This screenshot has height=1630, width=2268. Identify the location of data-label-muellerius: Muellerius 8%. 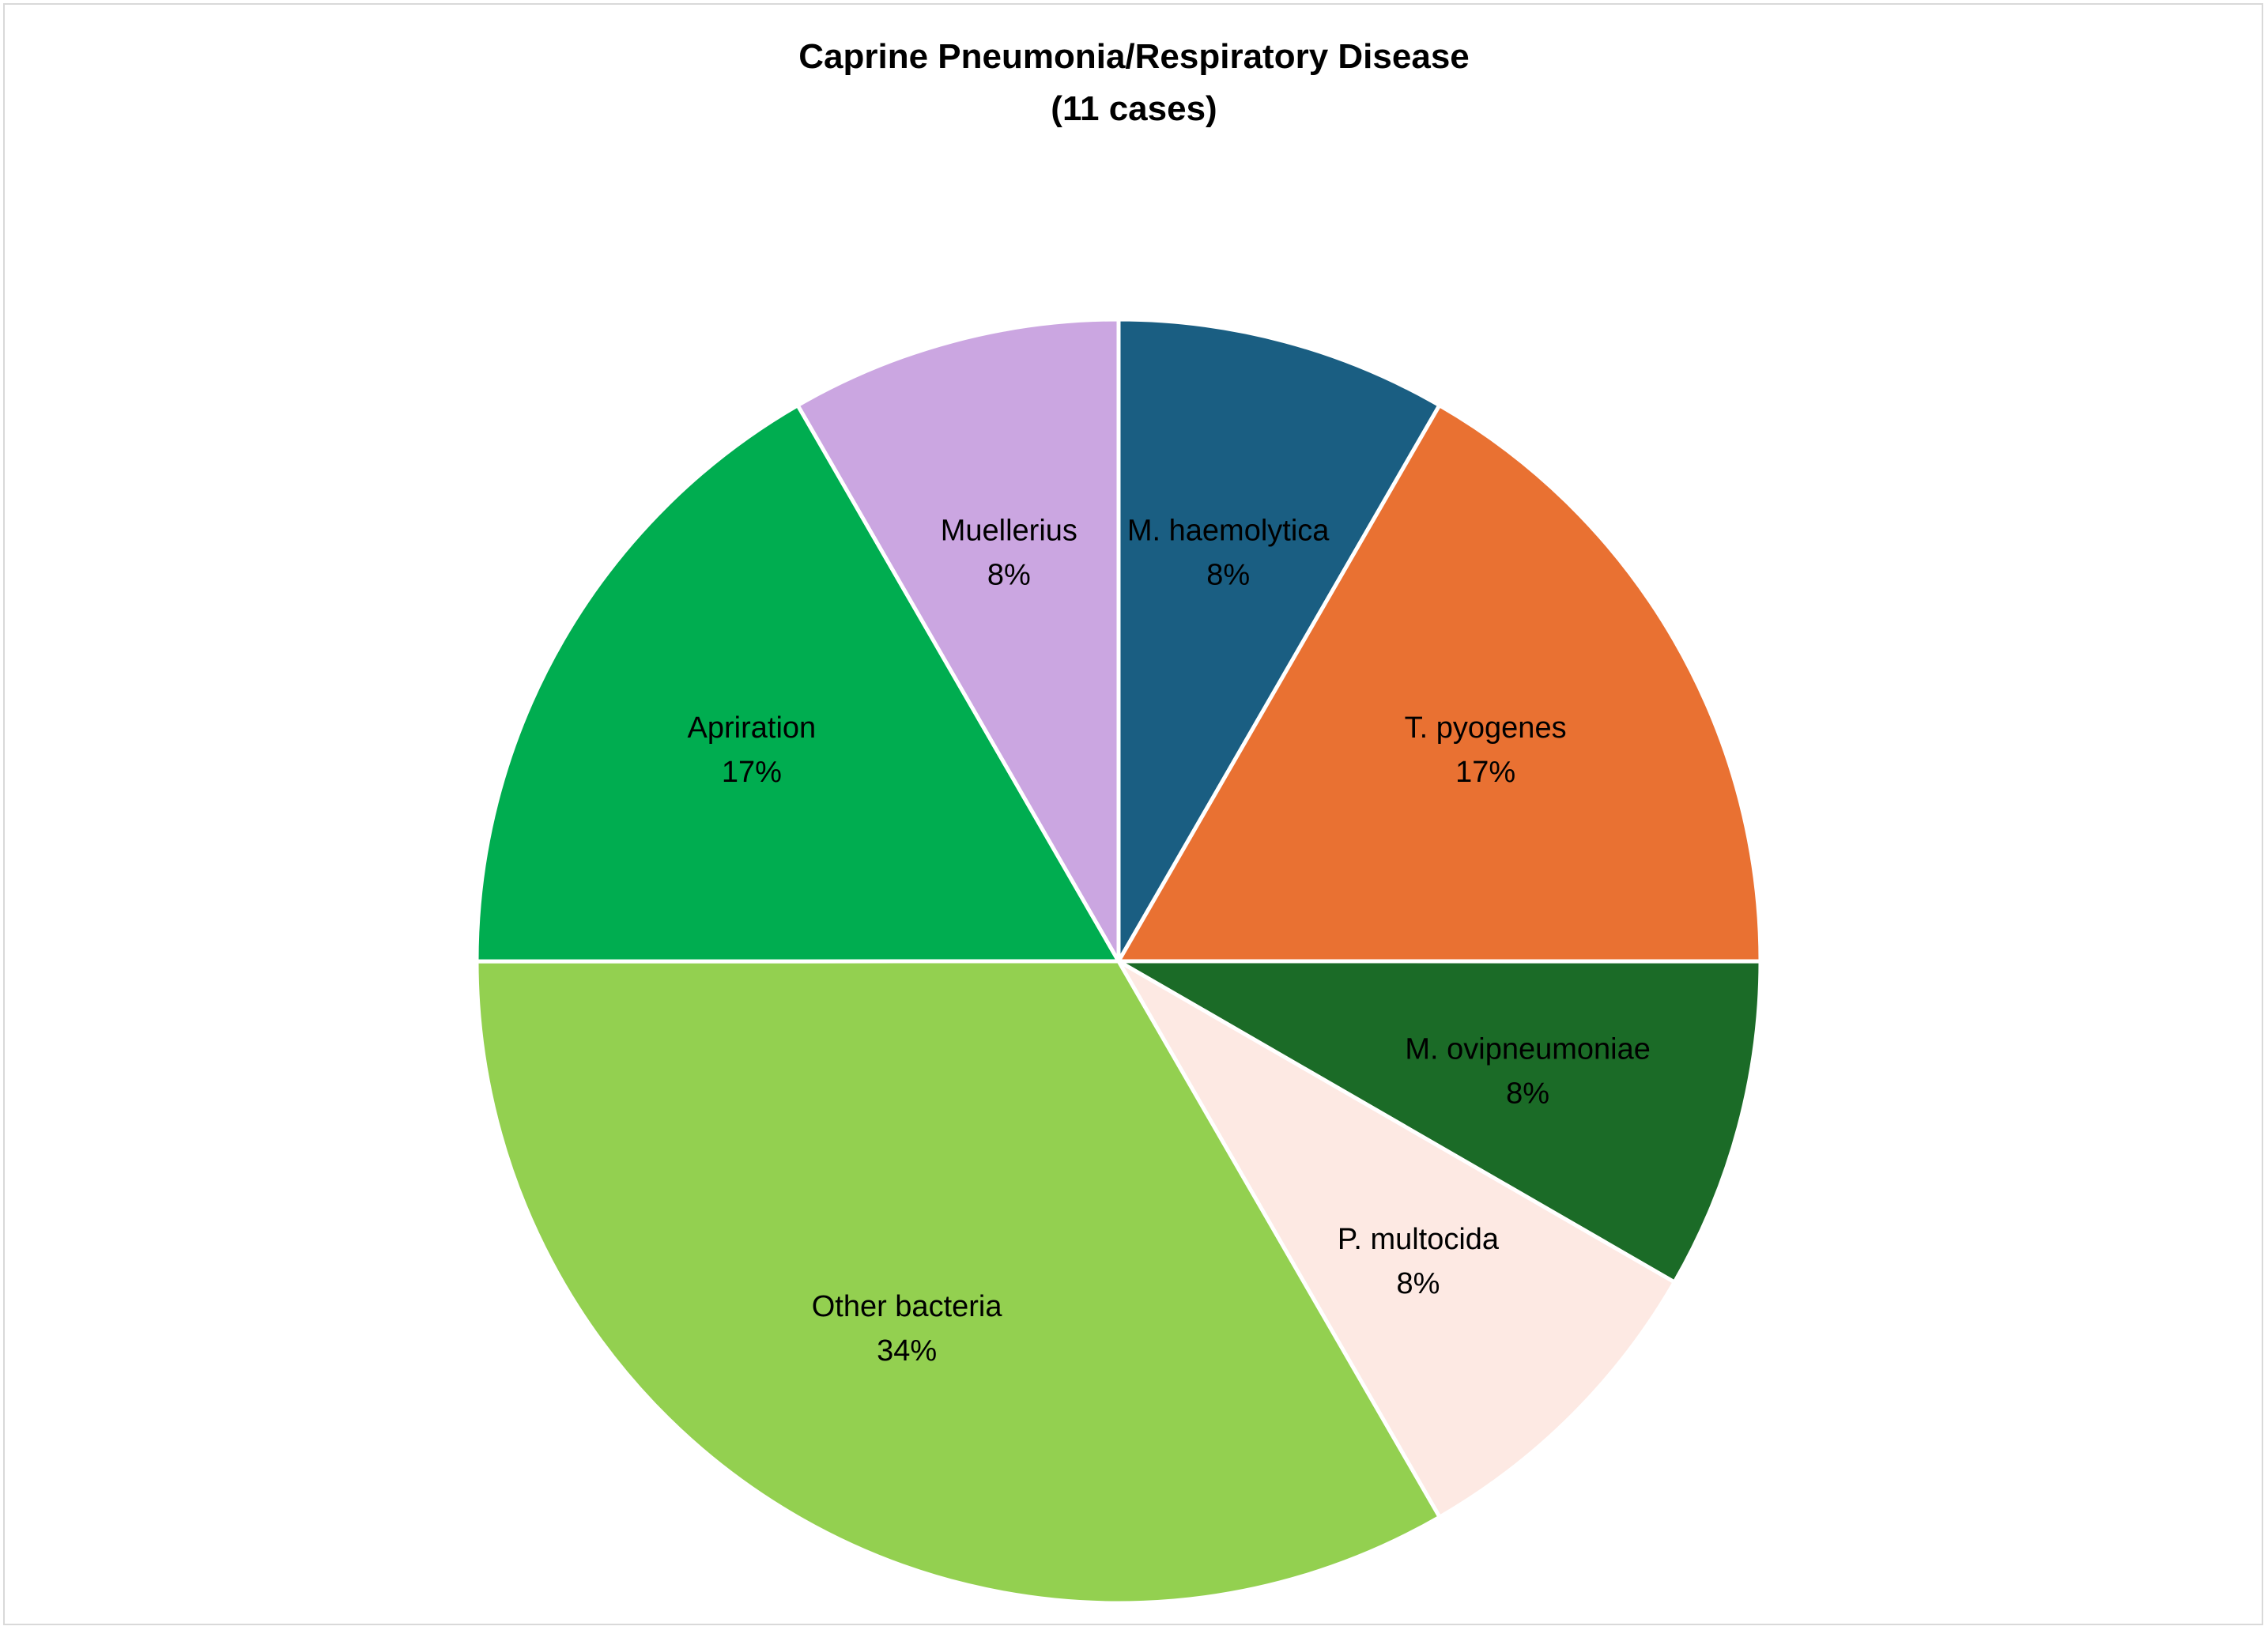
(1009, 552).